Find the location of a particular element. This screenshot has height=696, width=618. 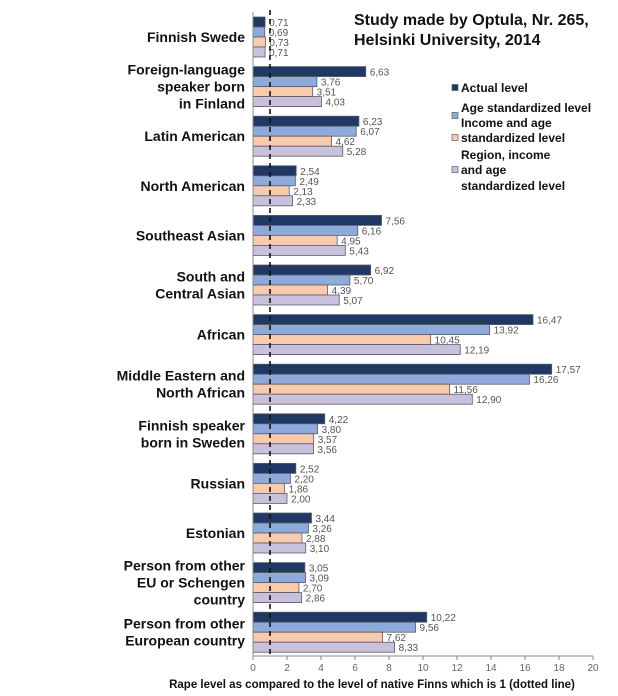

chart-title: Helsinki University, 2014 is located at coordinates (447, 40).